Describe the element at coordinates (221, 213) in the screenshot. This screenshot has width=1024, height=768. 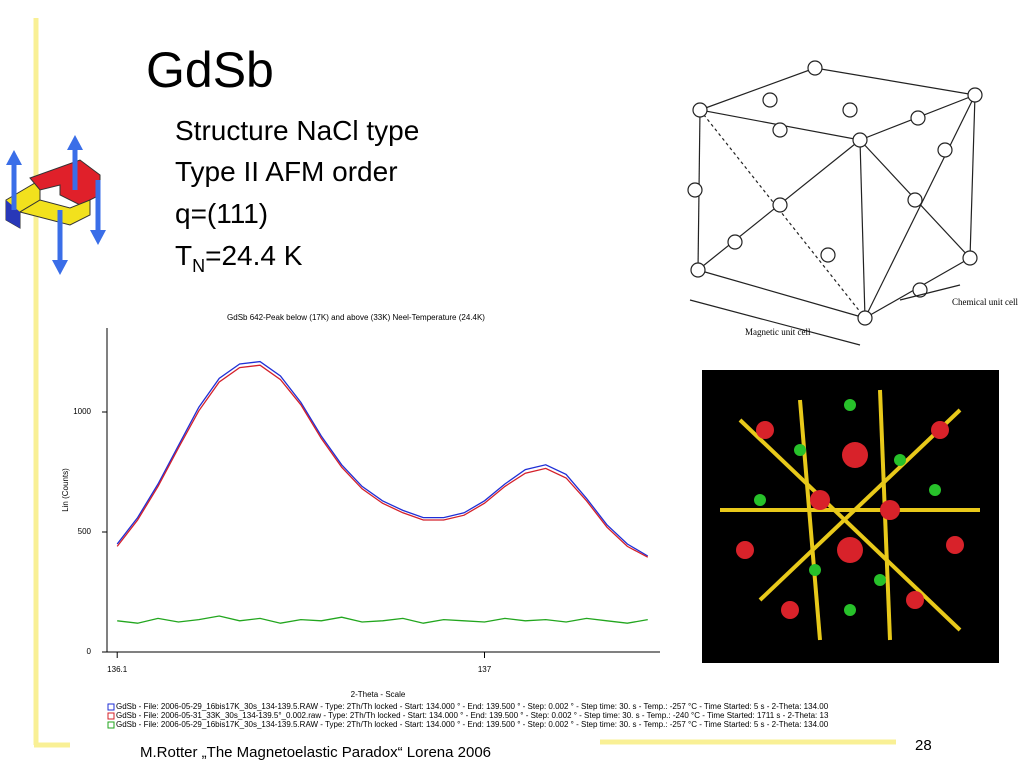
I see `bullet: q=(111)` at that location.